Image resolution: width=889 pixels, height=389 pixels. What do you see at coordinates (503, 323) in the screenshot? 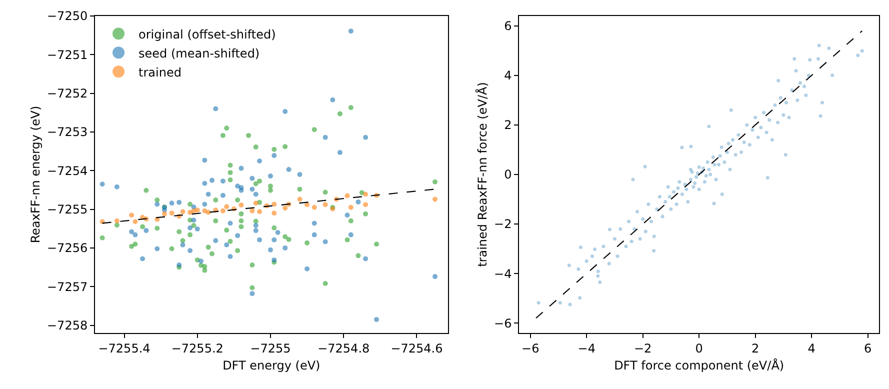
I see `y-tick-label: −6` at bounding box center [503, 323].